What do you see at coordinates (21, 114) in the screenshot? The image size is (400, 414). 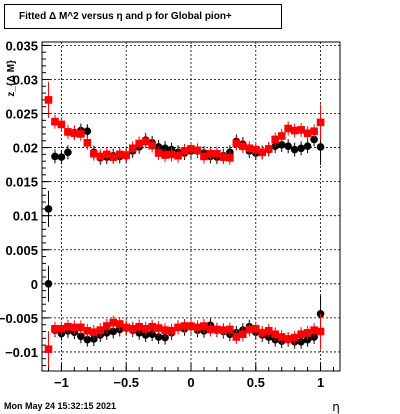 I see `y-tick-label: 0.025` at bounding box center [21, 114].